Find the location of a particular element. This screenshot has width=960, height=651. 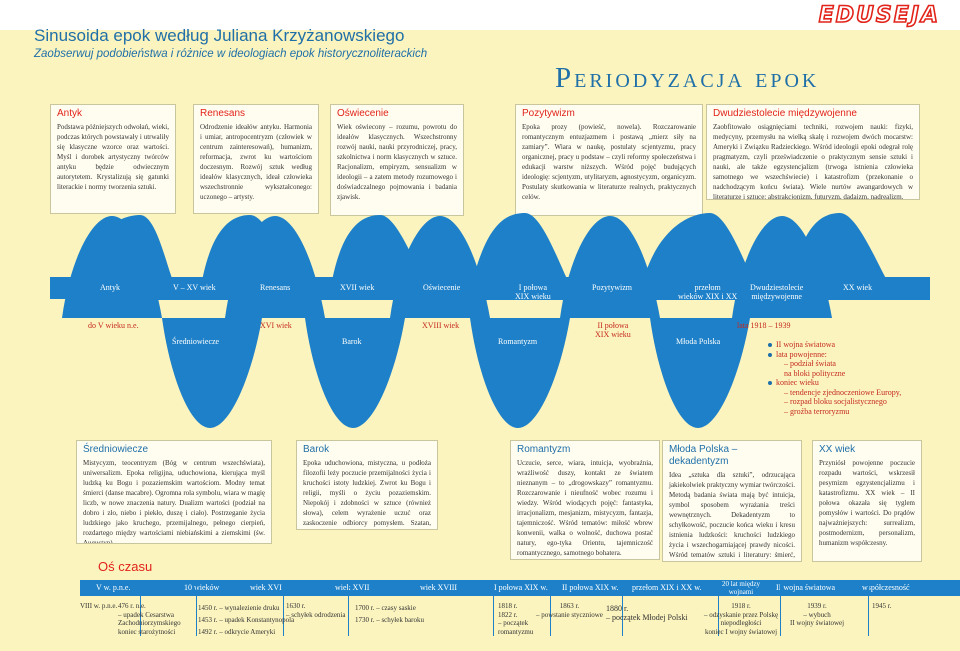

event: 1945 r. is located at coordinates (882, 606).